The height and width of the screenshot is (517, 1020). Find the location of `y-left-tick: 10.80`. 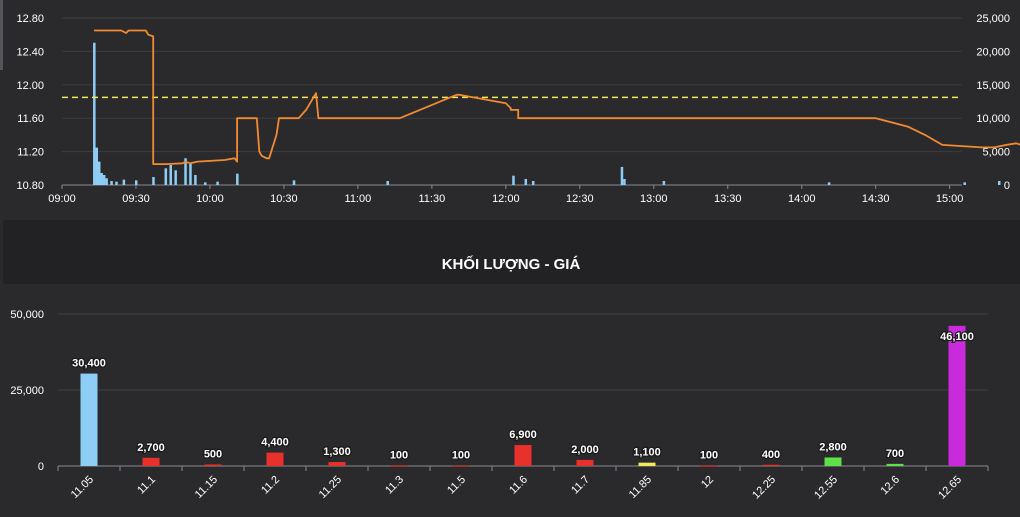

y-left-tick: 10.80 is located at coordinates (30, 186).